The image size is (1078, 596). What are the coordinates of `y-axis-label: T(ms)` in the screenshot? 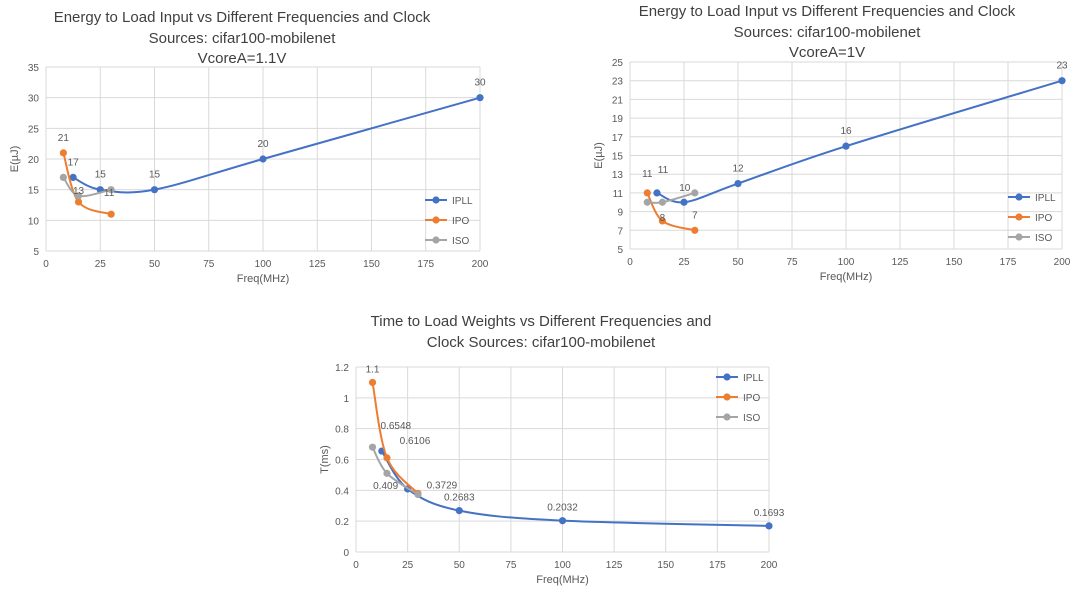 It's located at (325, 459).